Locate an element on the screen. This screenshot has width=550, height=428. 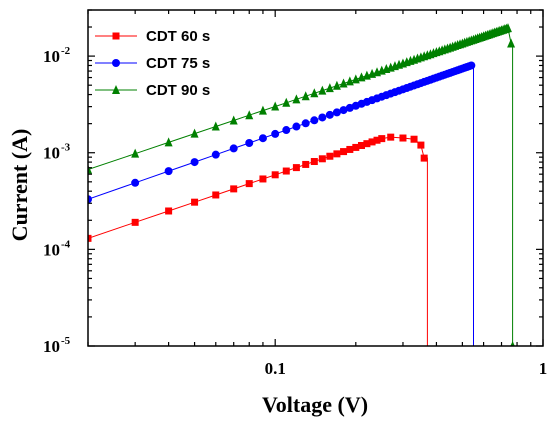
legend-item: CDT 60 s is located at coordinates (152, 36).